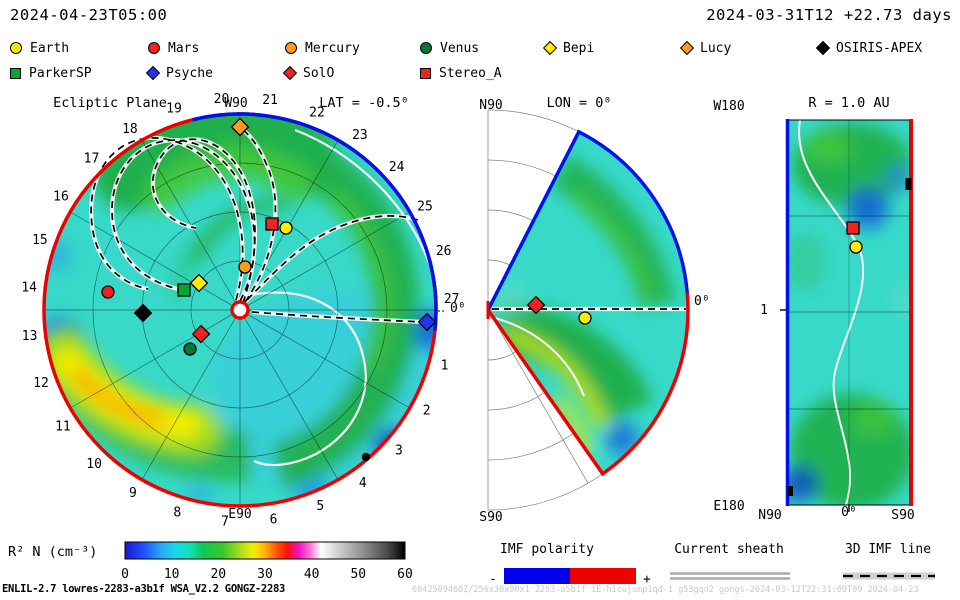 This screenshot has width=960, height=600. I want to click on meridional-border-positive, so click(588, 384).